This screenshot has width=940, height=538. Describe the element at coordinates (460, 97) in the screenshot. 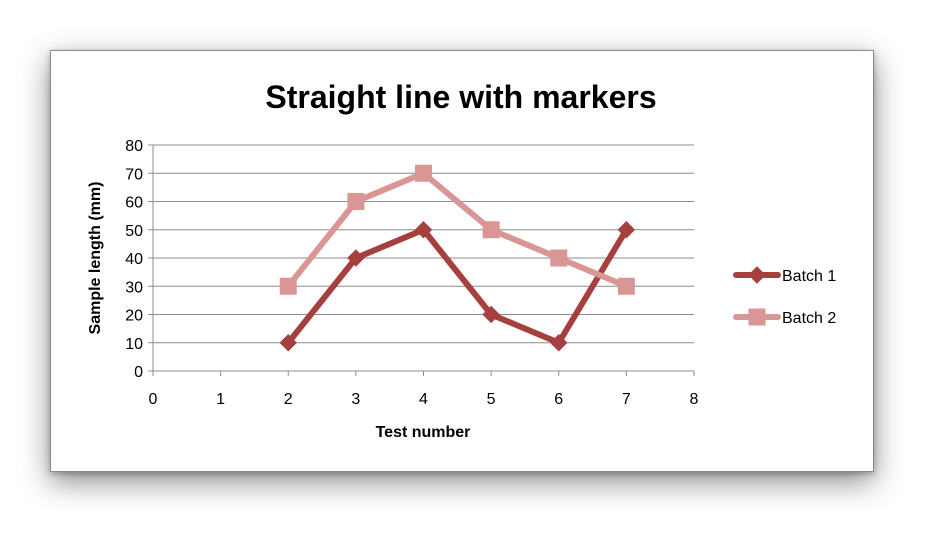

I see `chart-title: Straight line with markers` at that location.